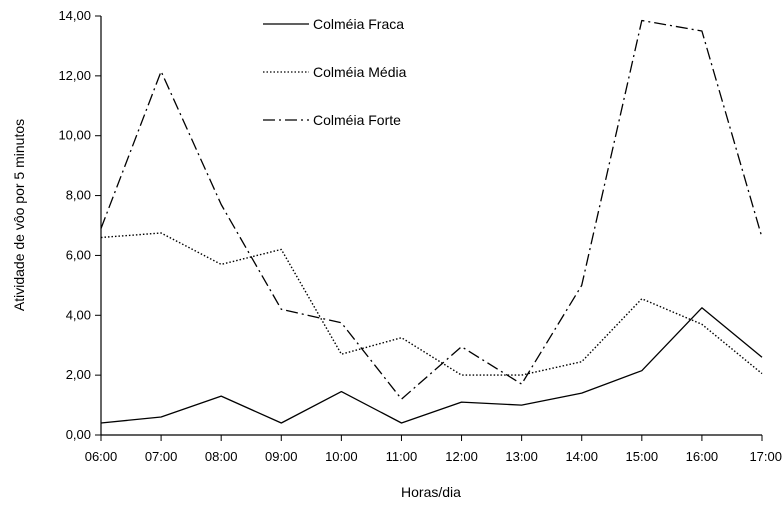  I want to click on x-axis-title: Horas/dia, so click(431, 492).